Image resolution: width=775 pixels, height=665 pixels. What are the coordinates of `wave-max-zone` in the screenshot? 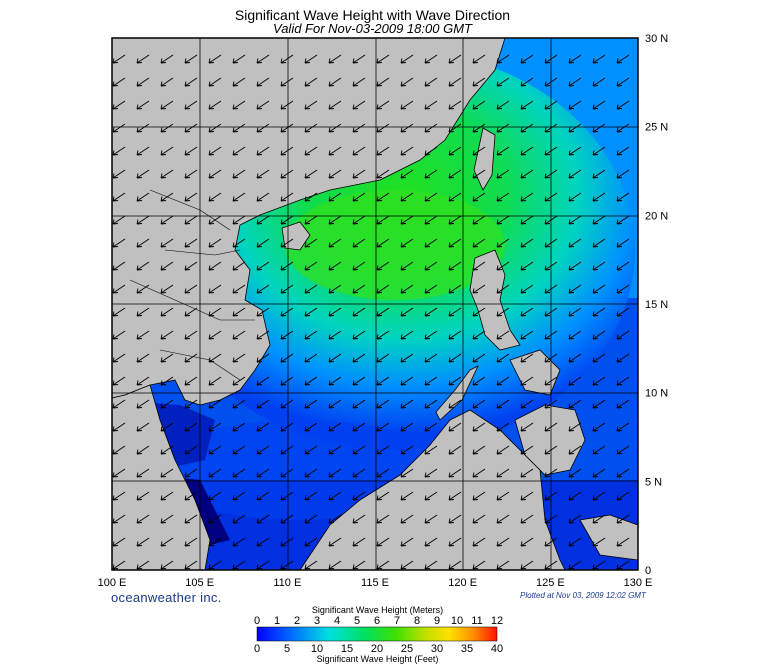 It's located at (395, 245).